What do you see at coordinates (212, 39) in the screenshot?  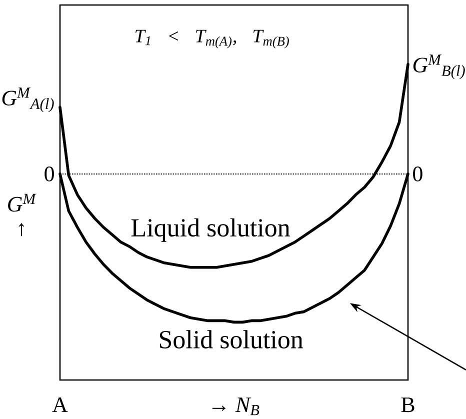 I see `chart-title: T$_{1}$ < T$_{m(A)}$, T$_{m(B)}$` at bounding box center [212, 39].